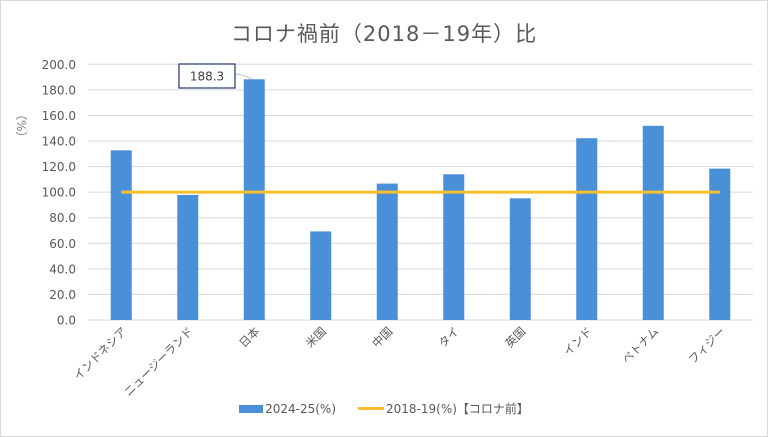 This screenshot has height=437, width=768. I want to click on legend-item-line: 2018-19(%)【コロナ前】, so click(443, 408).